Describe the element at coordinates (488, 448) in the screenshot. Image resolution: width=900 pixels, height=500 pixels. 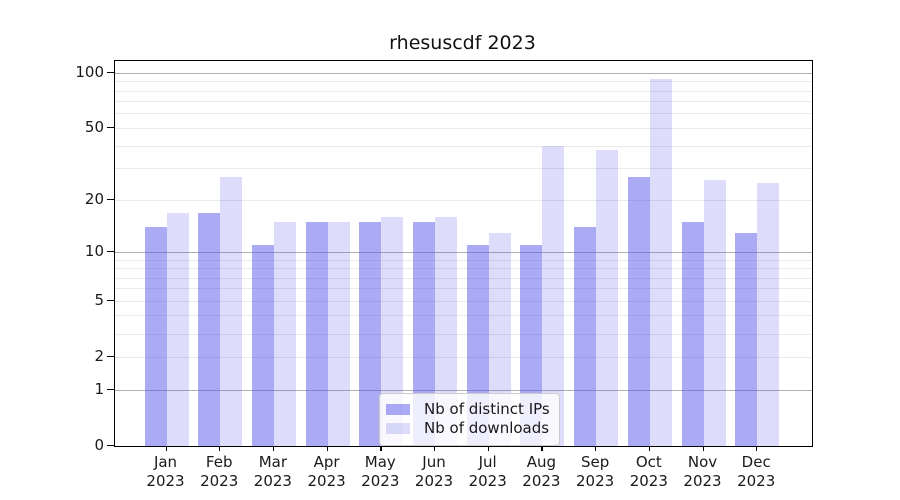
I see `x-tick-mark-jul` at that location.